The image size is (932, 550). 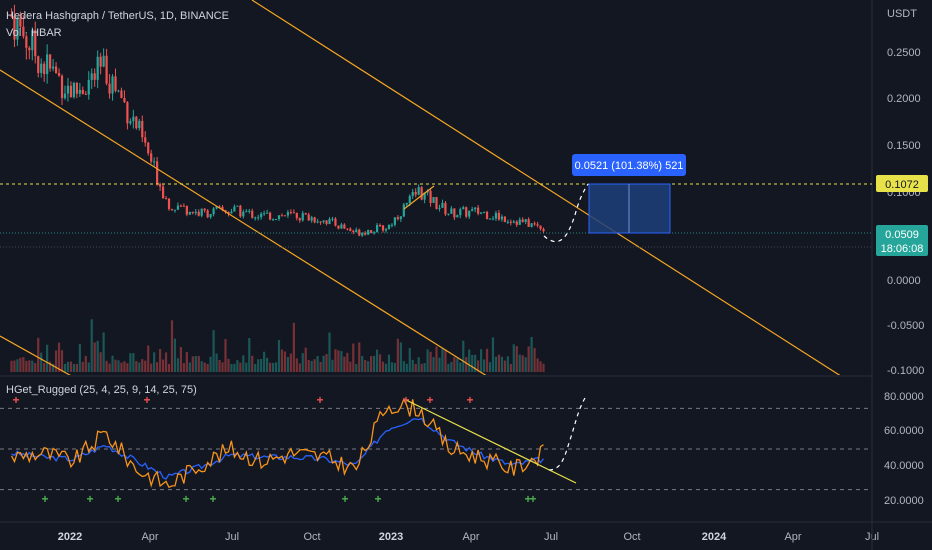 I want to click on target-price-label: 0.1072, so click(x=902, y=183).